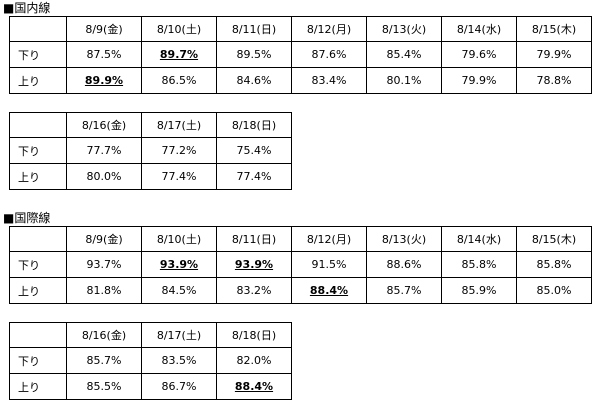 The width and height of the screenshot is (600, 405). What do you see at coordinates (150, 386) in the screenshot?
I see `table-row: 上り 85.5% 86.7% 88.4%` at bounding box center [150, 386].